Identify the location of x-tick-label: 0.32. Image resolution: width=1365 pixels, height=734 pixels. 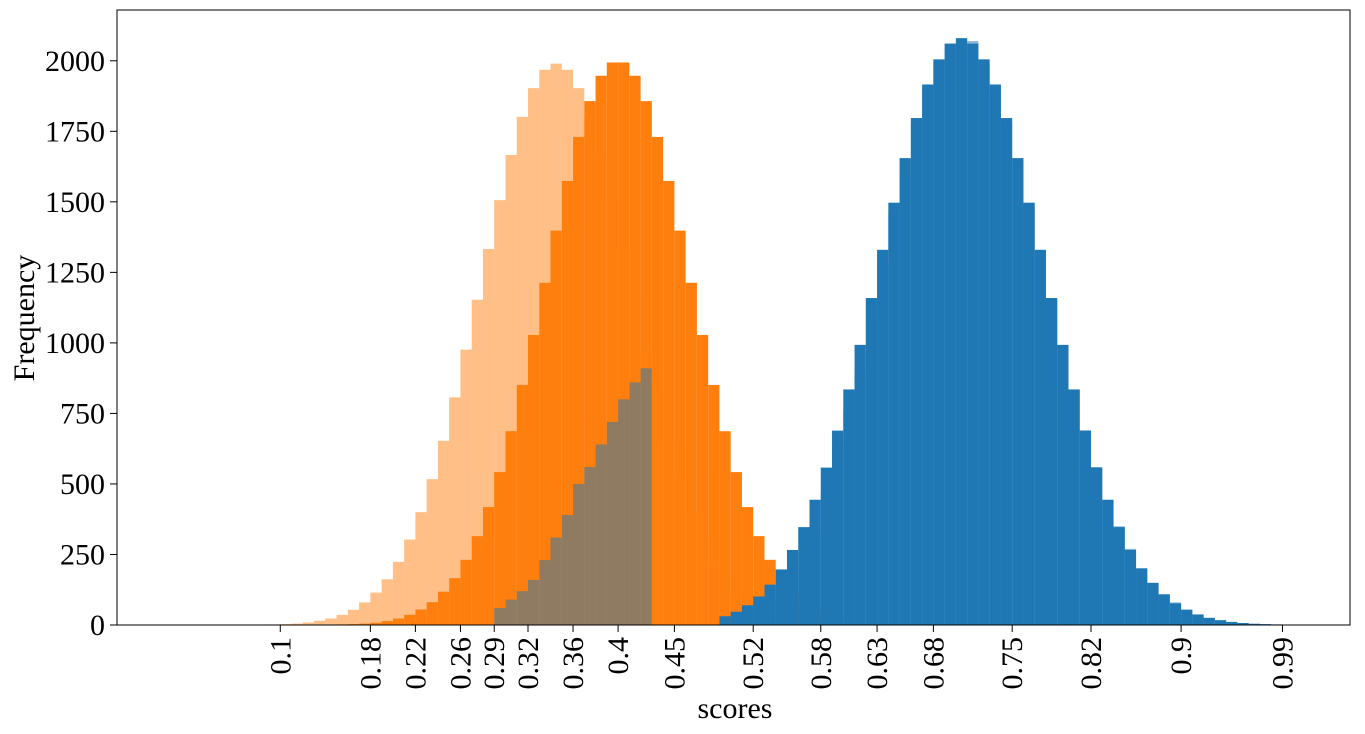
(528, 663).